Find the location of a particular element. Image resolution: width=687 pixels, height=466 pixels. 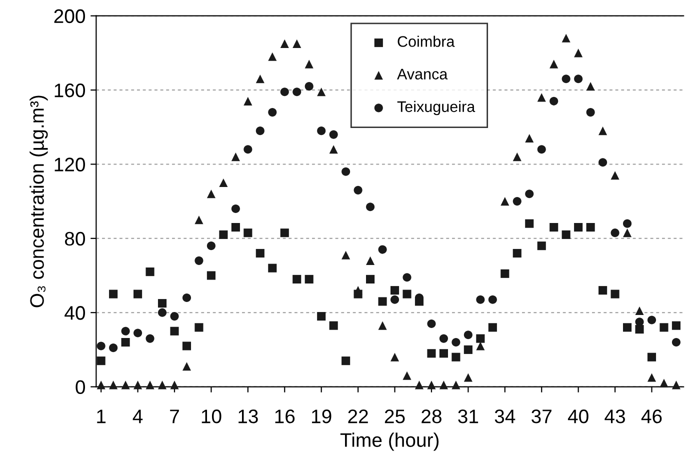

x-axis-title: Time (hour) is located at coordinates (389, 441).